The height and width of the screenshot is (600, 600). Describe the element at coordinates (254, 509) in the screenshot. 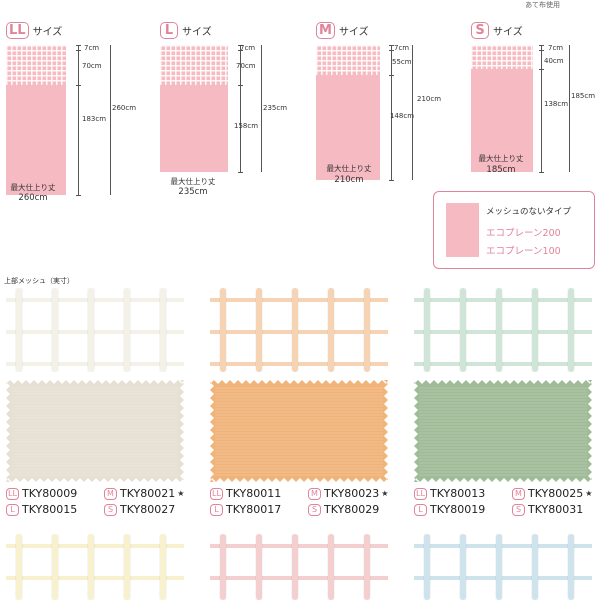

I see `product-code-text: TKY80017` at that location.